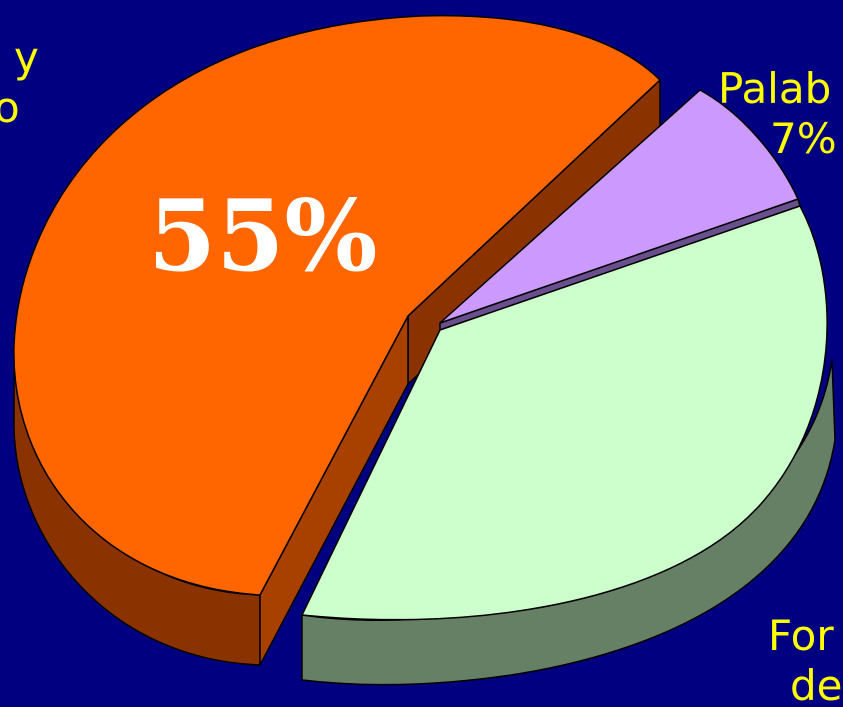 Image resolution: width=843 pixels, height=707 pixels. What do you see at coordinates (816, 684) in the screenshot?
I see `slice-label-38-line2: de` at bounding box center [816, 684].